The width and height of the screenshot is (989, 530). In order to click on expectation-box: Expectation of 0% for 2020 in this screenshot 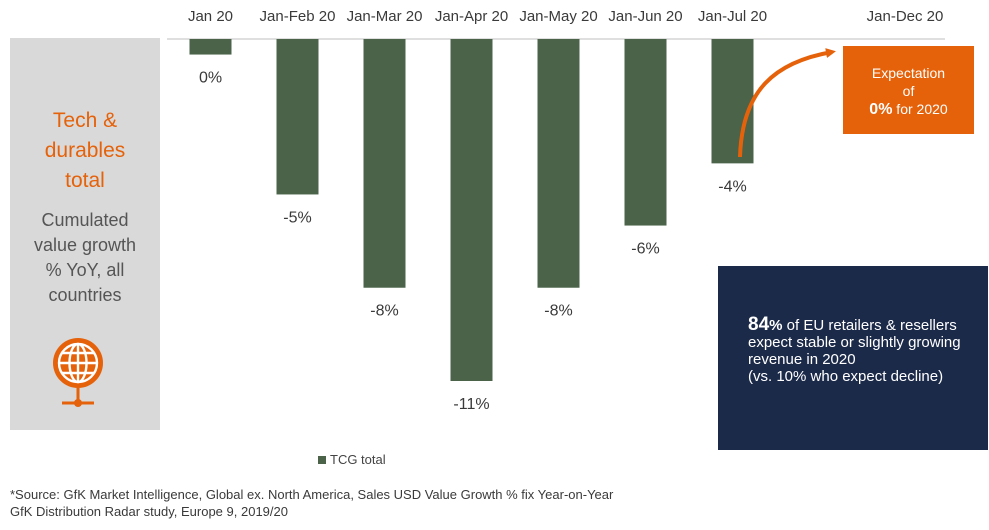, I will do `click(908, 90)`.